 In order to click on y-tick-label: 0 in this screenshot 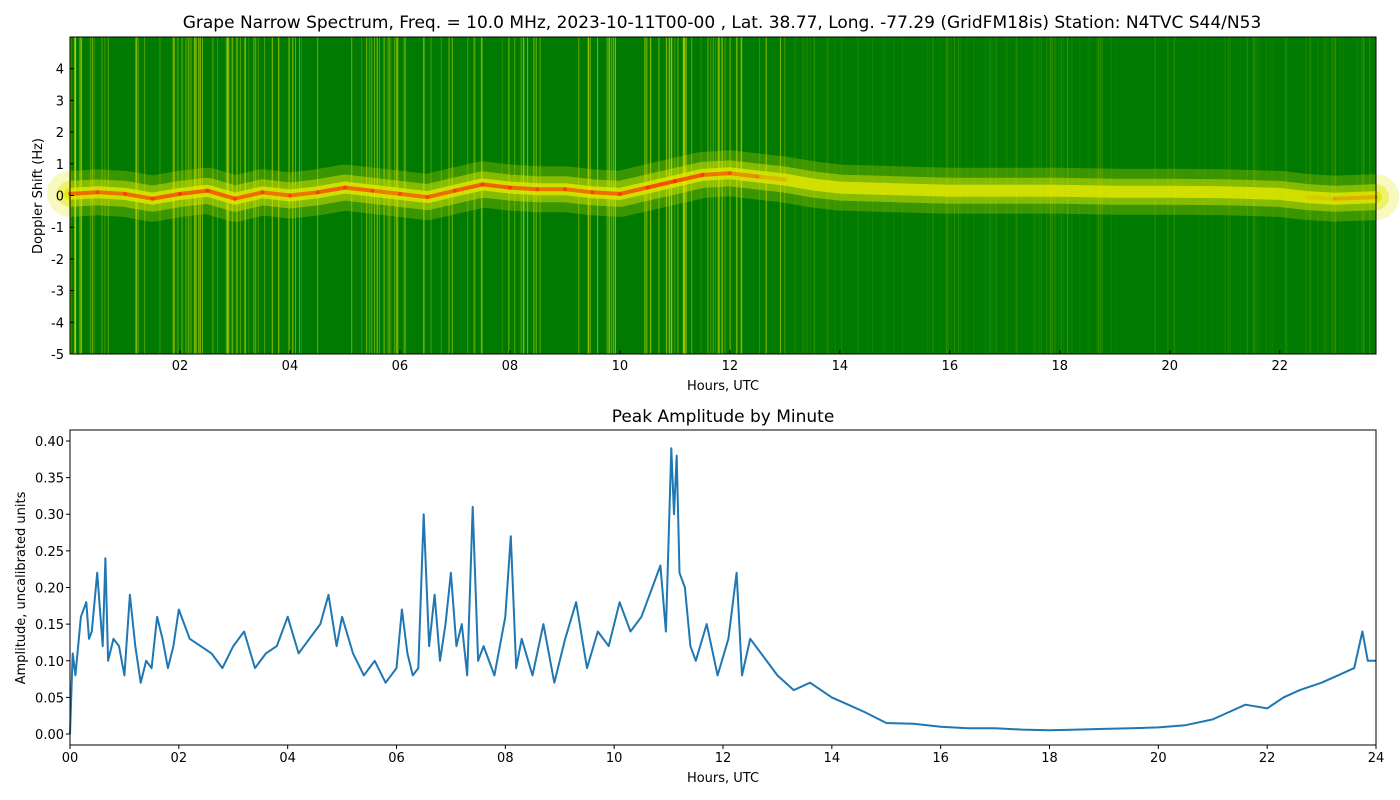, I will do `click(60, 197)`.